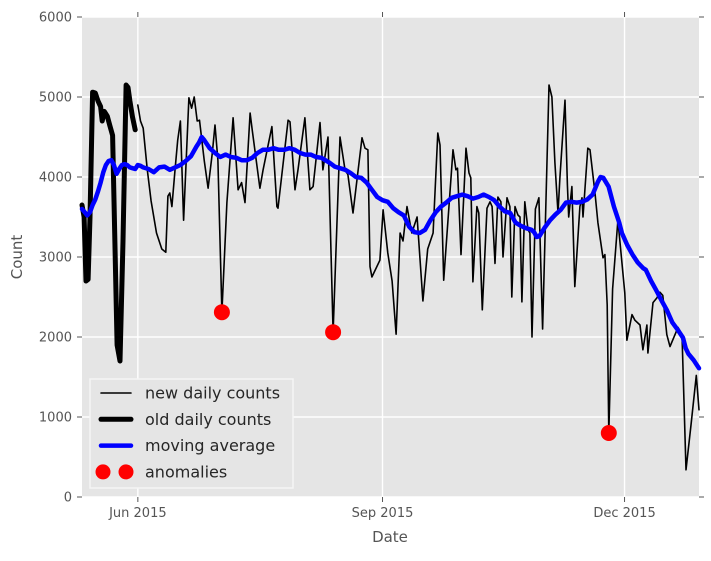 The height and width of the screenshot is (561, 711). What do you see at coordinates (55, 98) in the screenshot?
I see `y-tick-label: 5000` at bounding box center [55, 98].